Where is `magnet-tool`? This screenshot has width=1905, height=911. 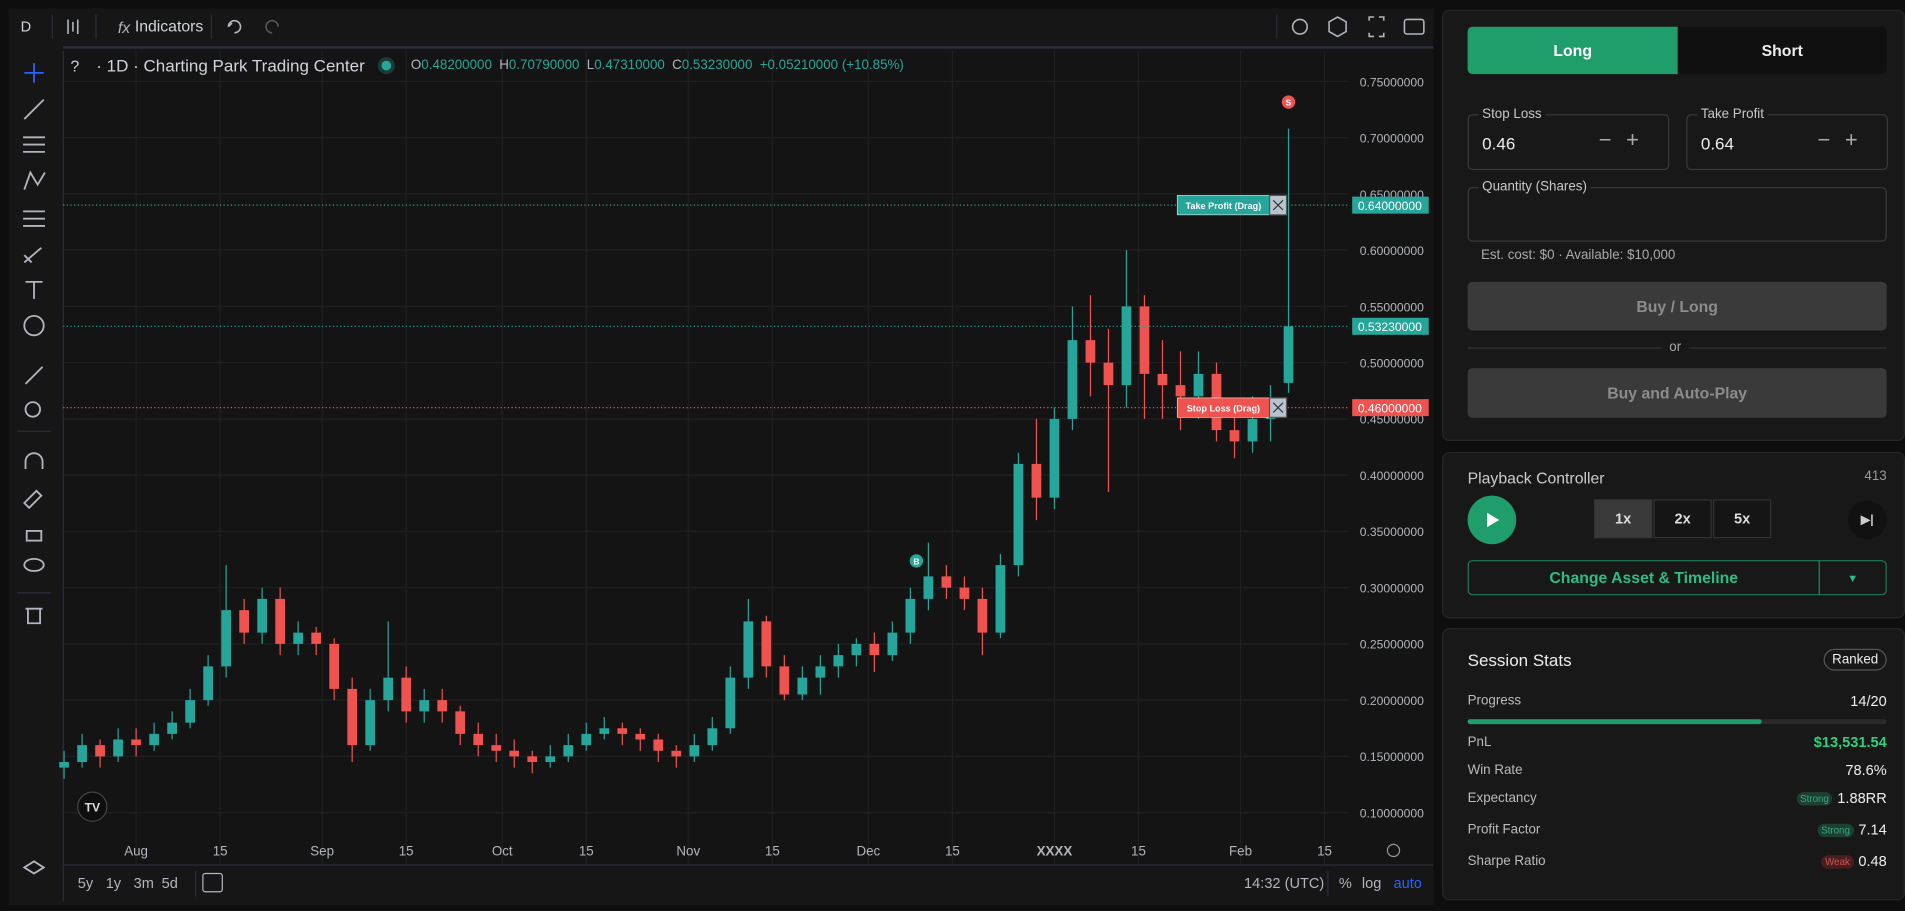 magnet-tool is located at coordinates (34, 460).